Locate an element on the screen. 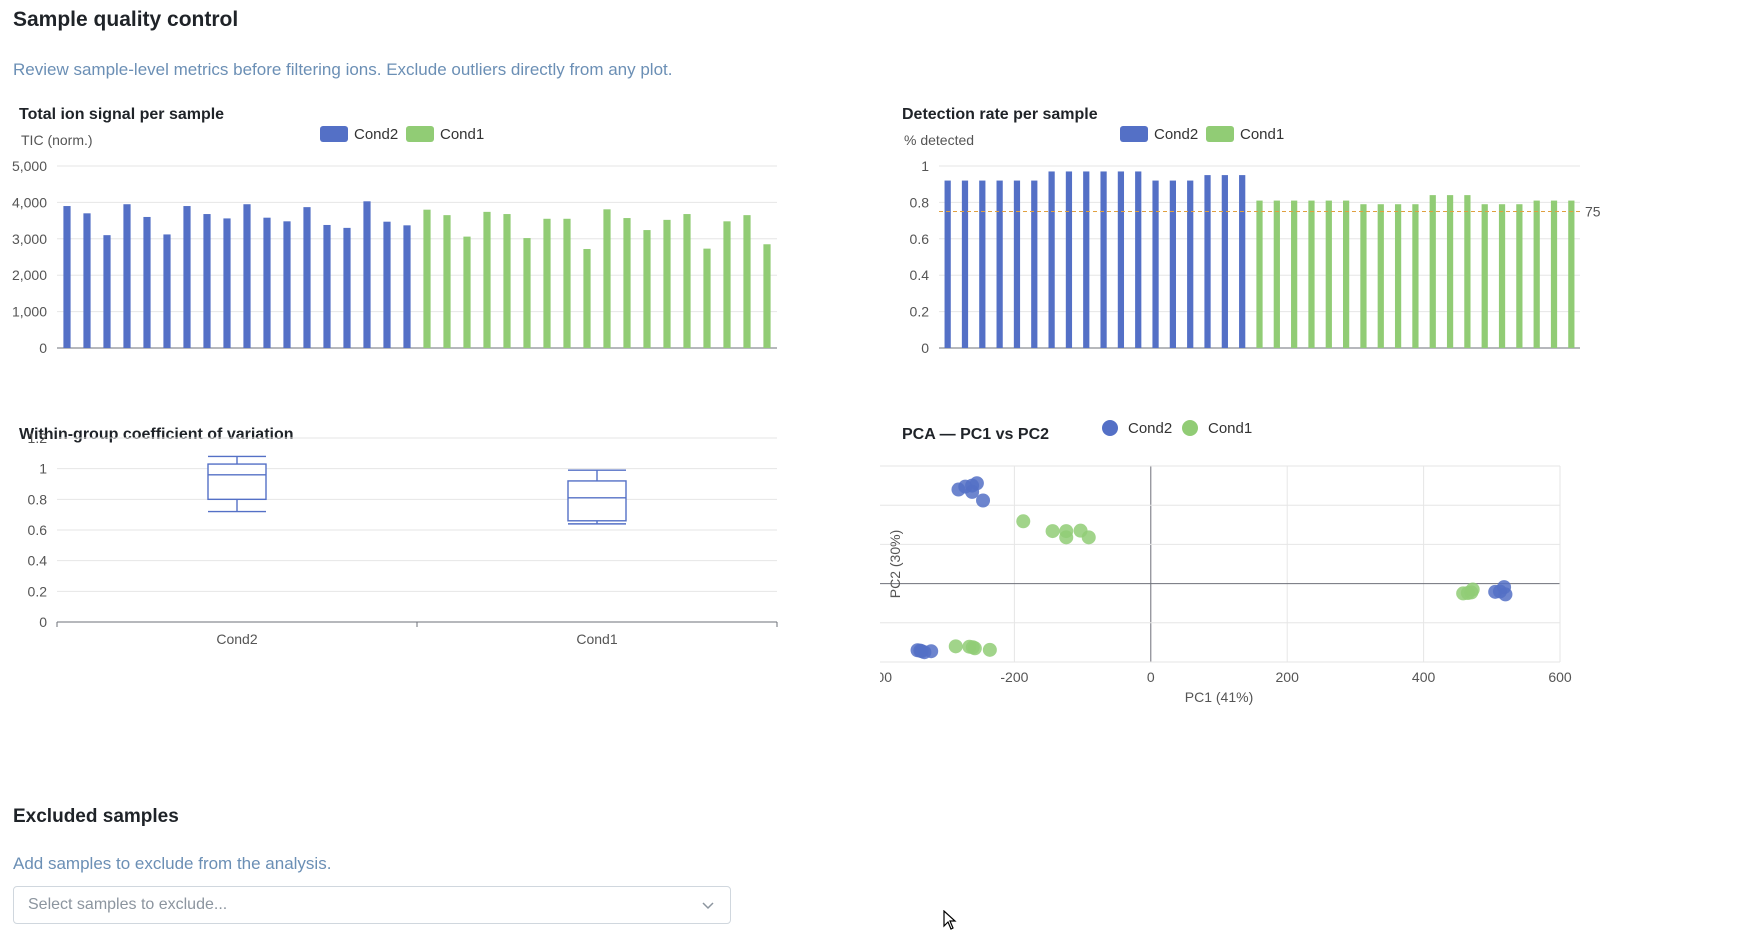 The height and width of the screenshot is (933, 1764). y-tick-label: 4,000 is located at coordinates (29, 202).